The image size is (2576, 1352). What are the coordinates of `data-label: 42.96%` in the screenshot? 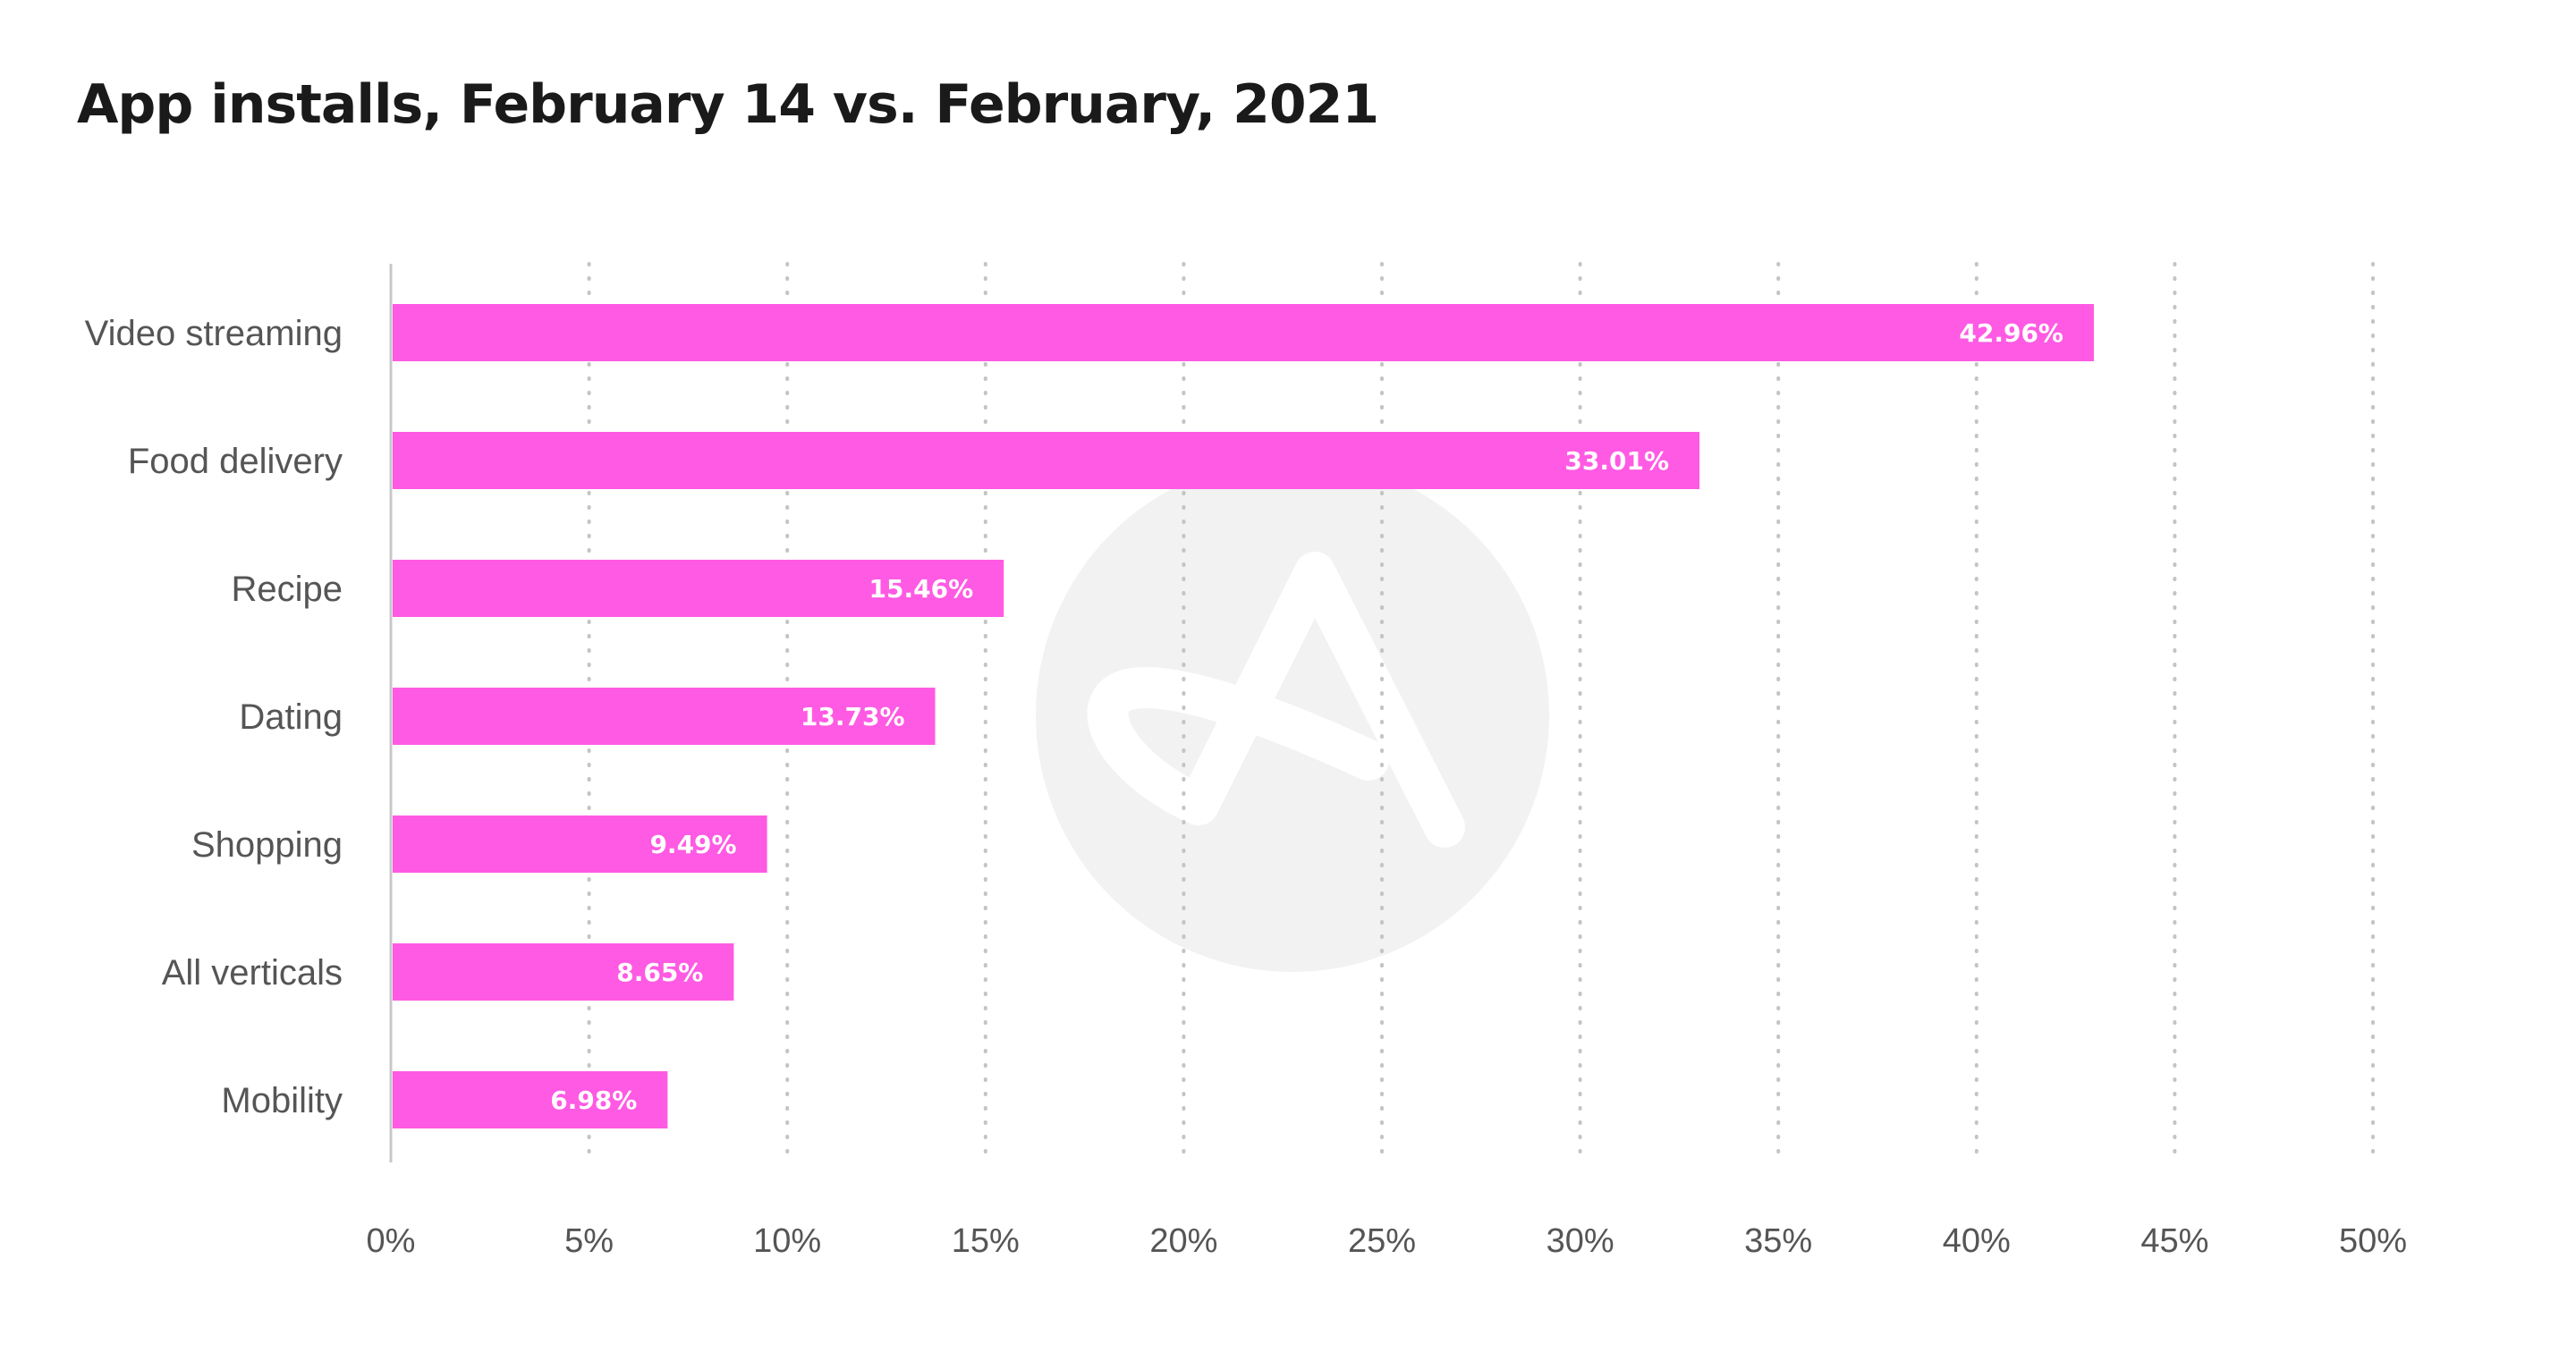 It's located at (2011, 333).